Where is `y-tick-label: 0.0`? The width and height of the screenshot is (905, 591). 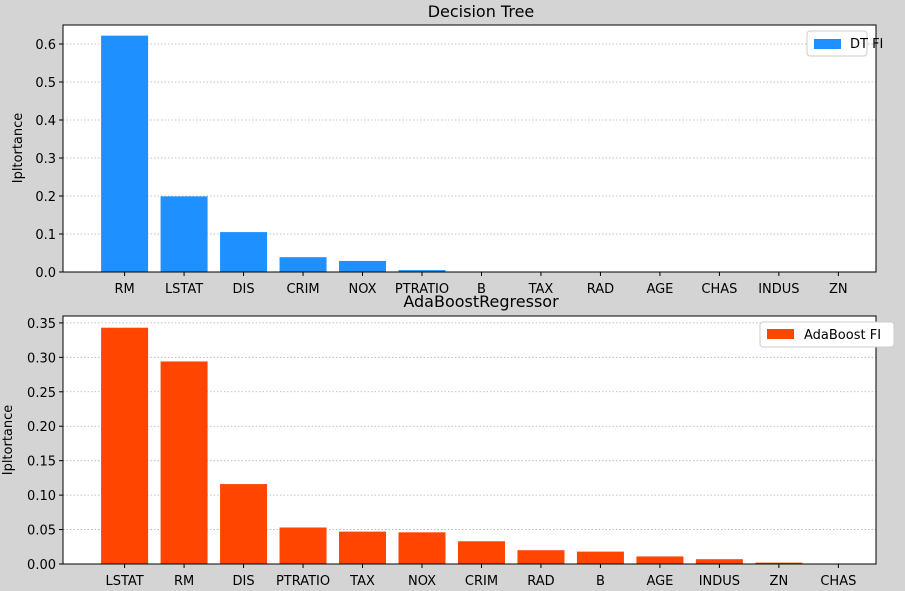 y-tick-label: 0.0 is located at coordinates (45, 273).